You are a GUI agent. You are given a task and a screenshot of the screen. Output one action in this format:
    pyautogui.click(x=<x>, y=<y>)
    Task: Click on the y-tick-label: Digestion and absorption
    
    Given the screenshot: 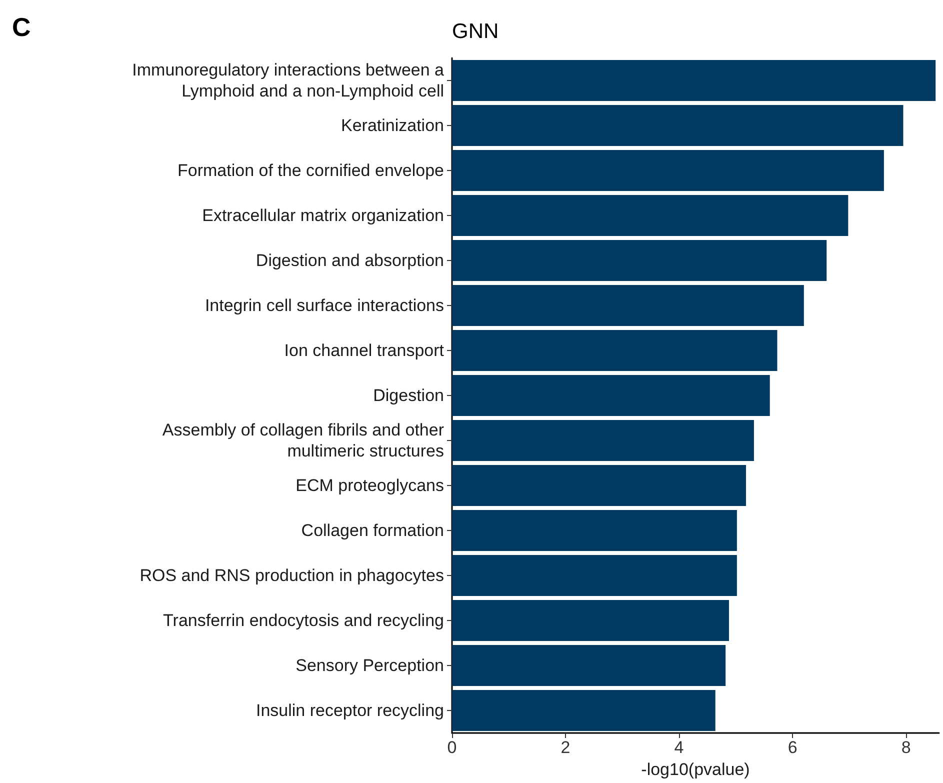 What is the action you would take?
    pyautogui.click(x=350, y=260)
    